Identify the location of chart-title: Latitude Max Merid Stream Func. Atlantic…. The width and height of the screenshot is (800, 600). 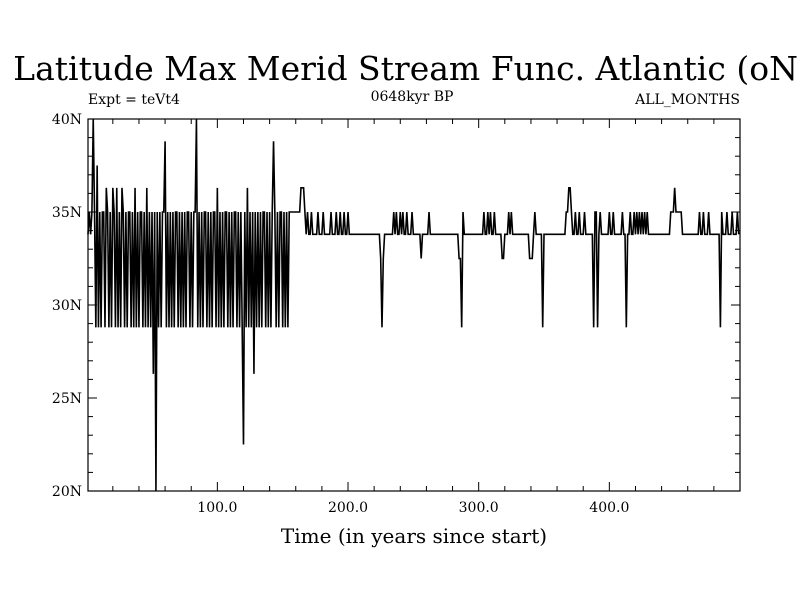
(406, 68).